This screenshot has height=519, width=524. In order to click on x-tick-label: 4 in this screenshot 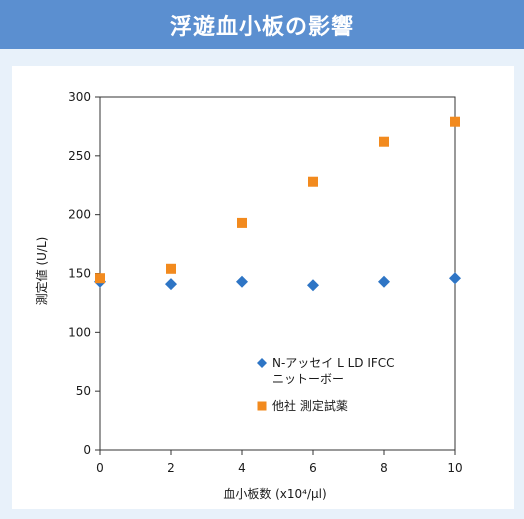, I will do `click(242, 468)`.